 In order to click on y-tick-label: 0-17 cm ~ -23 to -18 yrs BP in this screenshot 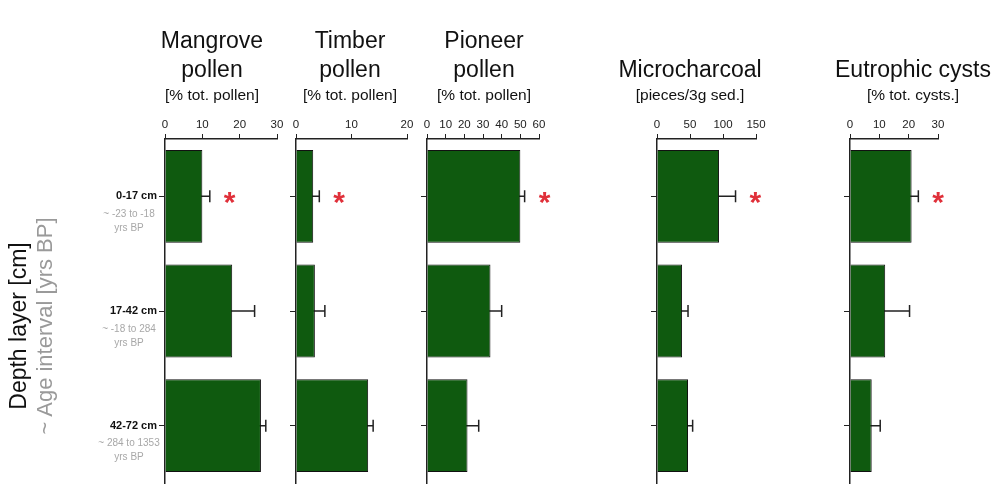, I will do `click(130, 211)`.